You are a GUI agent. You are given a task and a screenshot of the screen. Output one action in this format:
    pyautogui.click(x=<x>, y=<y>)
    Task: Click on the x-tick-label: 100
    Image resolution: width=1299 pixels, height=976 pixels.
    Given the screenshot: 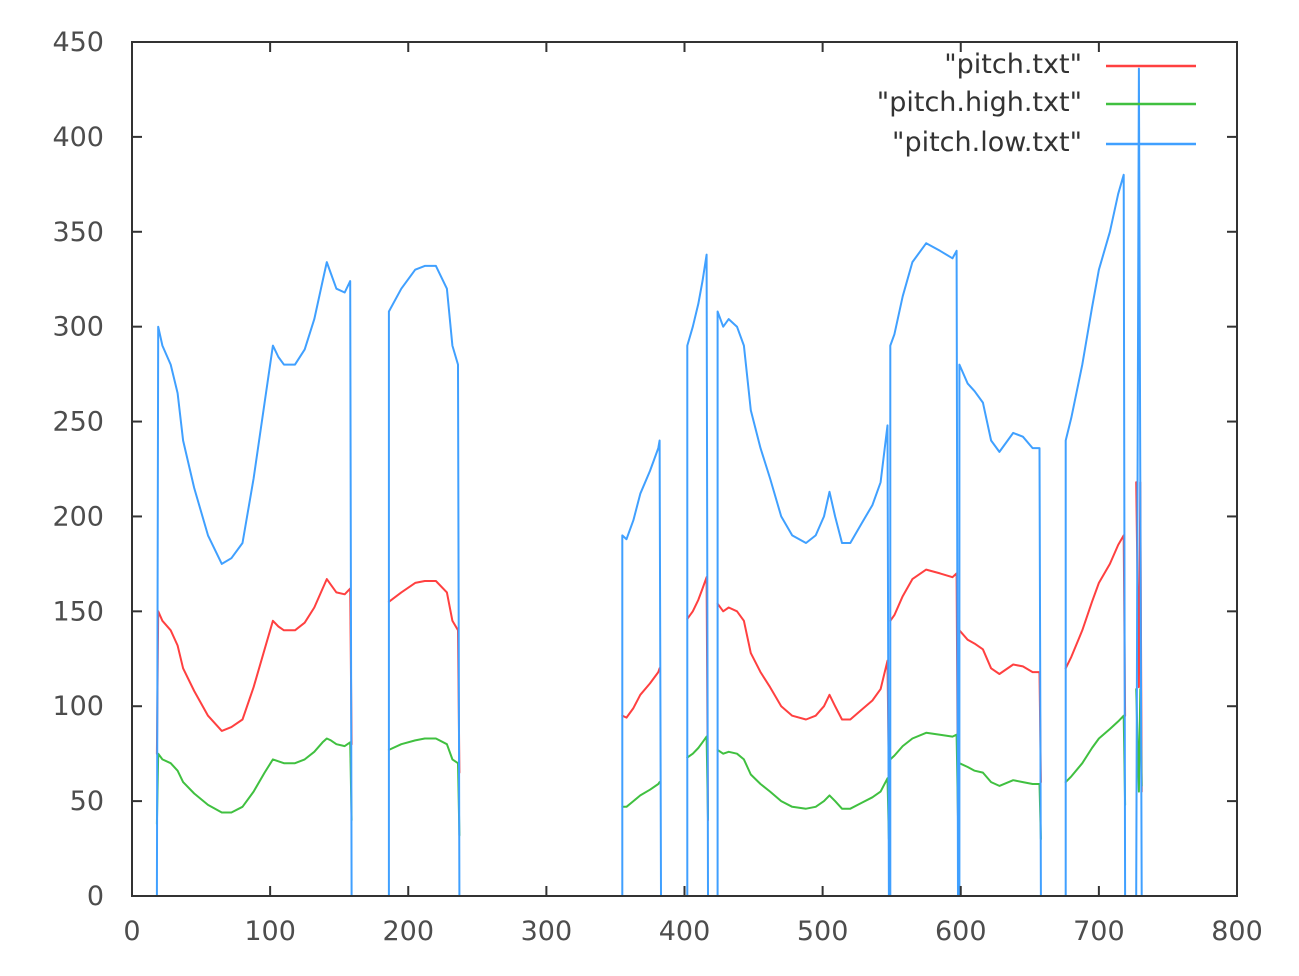 What is the action you would take?
    pyautogui.click(x=270, y=931)
    